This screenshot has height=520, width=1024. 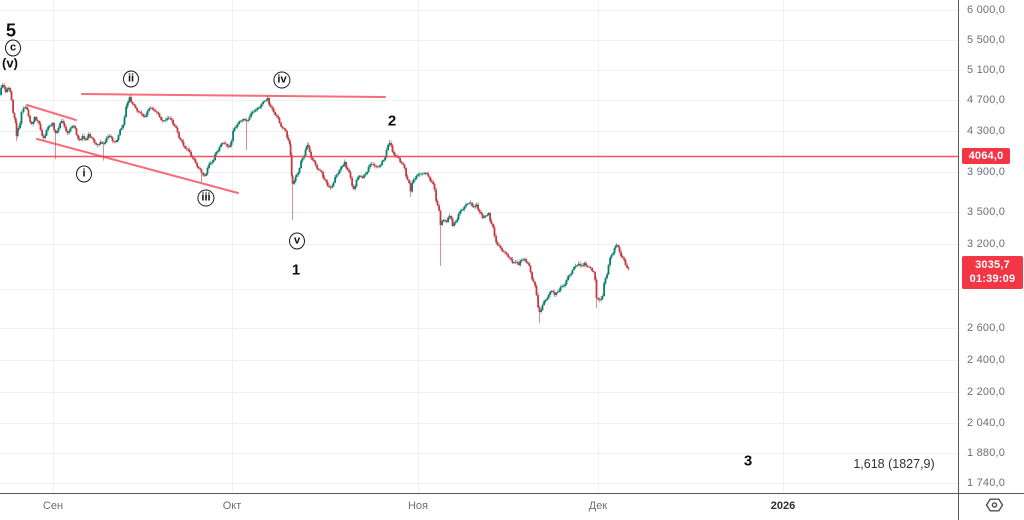 What do you see at coordinates (131, 79) in the screenshot?
I see `wave-label-ii: ii` at bounding box center [131, 79].